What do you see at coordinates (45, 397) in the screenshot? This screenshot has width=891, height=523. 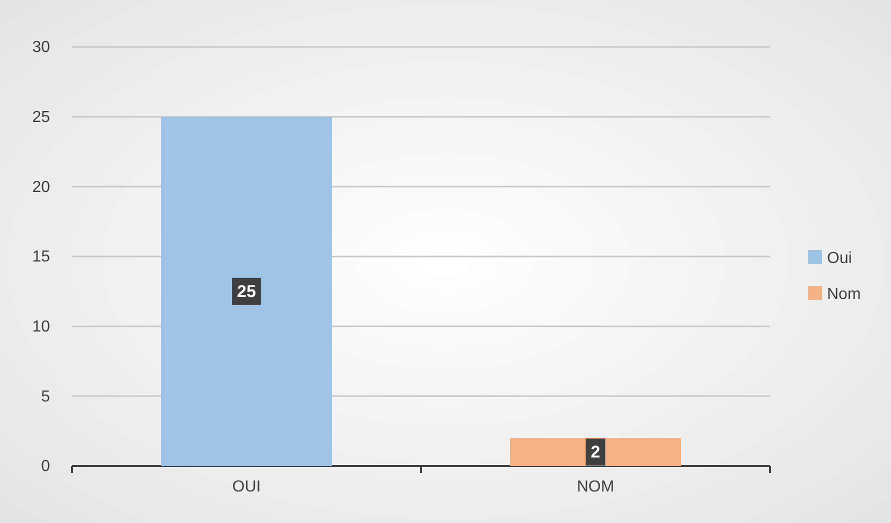 I see `y-tick-label: 5` at bounding box center [45, 397].